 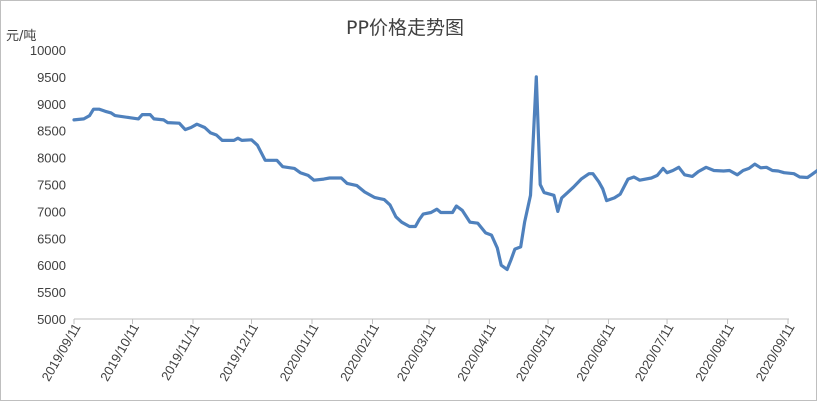 What do you see at coordinates (51, 265) in the screenshot?
I see `y-tick-label: 6000` at bounding box center [51, 265].